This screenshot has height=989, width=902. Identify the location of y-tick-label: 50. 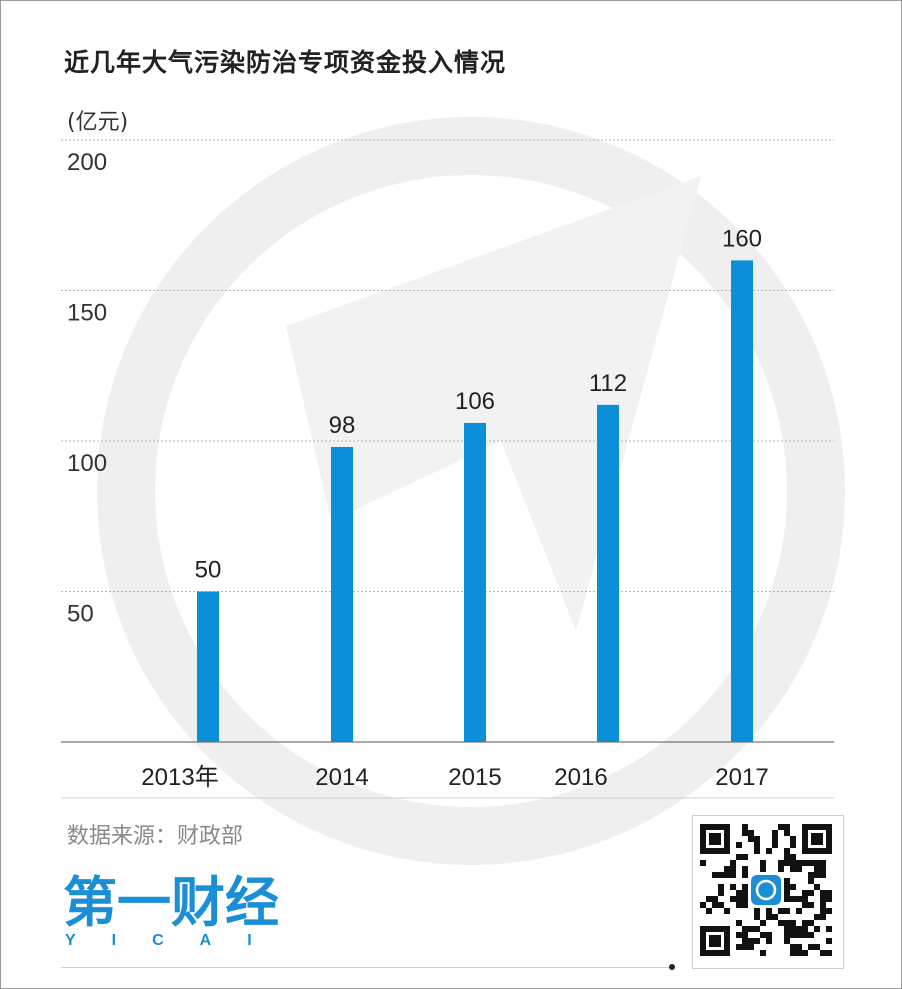
(80, 614).